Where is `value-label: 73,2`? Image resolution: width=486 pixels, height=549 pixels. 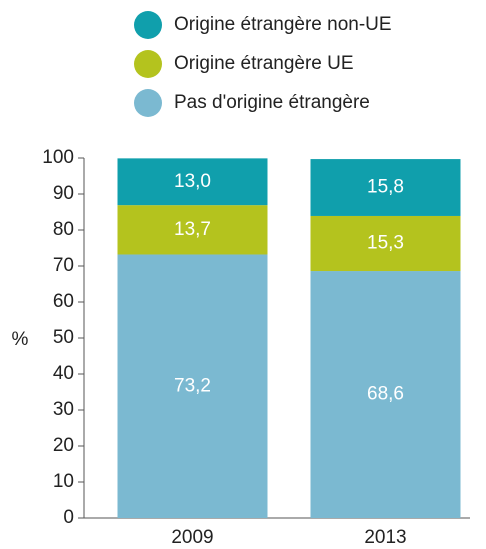 value-label: 73,2 is located at coordinates (192, 385).